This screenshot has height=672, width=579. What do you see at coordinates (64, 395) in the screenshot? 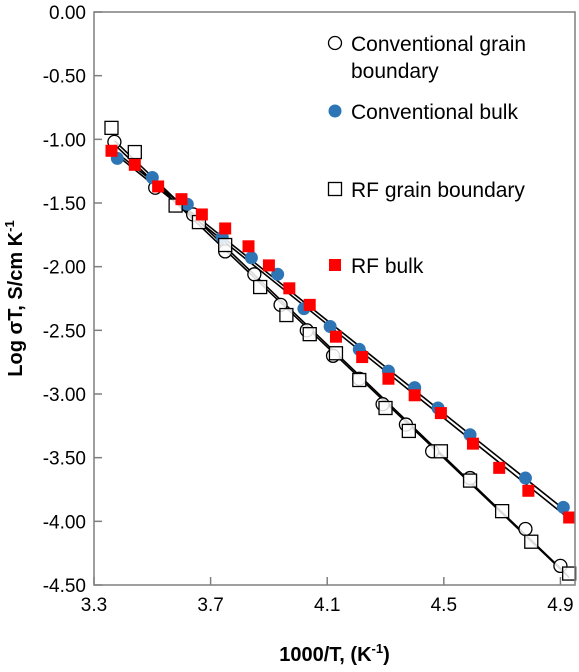
I see `y-tick-label: -3.00` at bounding box center [64, 395].